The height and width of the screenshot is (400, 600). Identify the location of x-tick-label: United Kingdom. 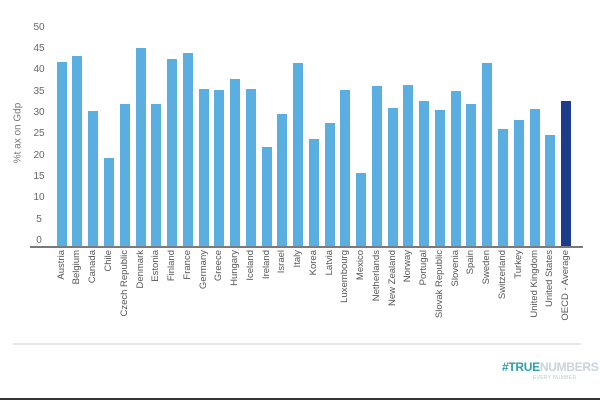
(534, 284).